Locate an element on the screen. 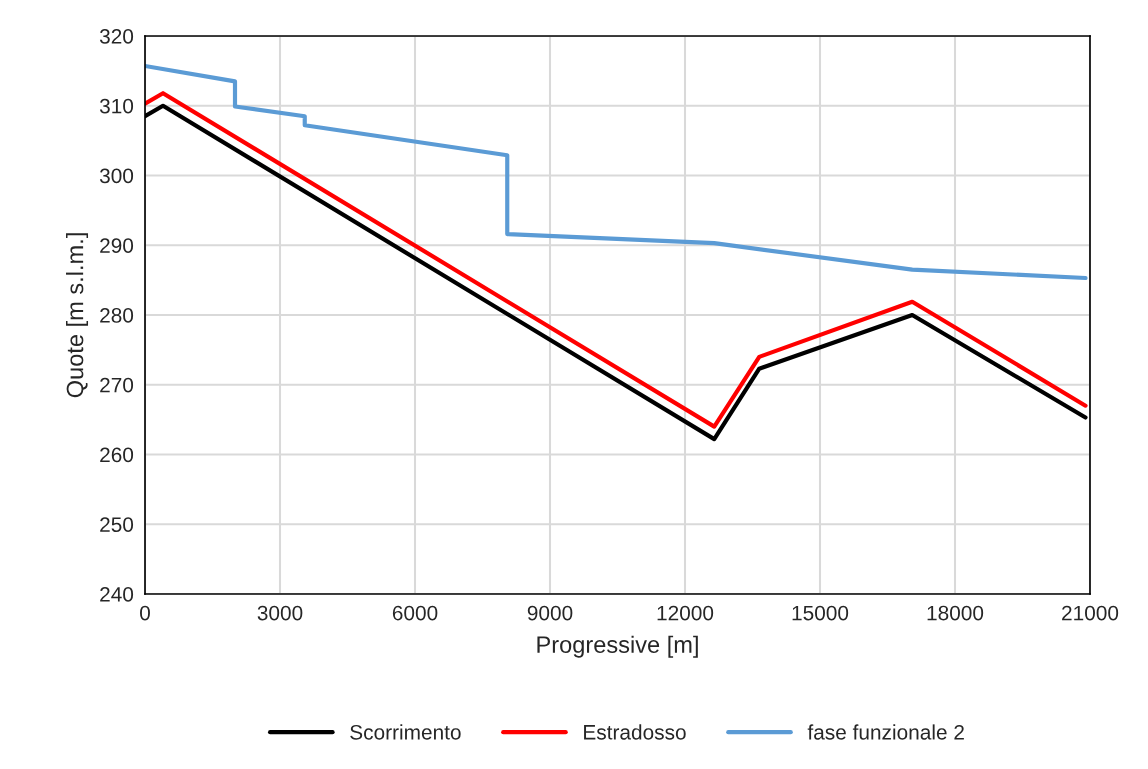 This screenshot has width=1148, height=769. y-tick-label: 310 is located at coordinates (116, 106).